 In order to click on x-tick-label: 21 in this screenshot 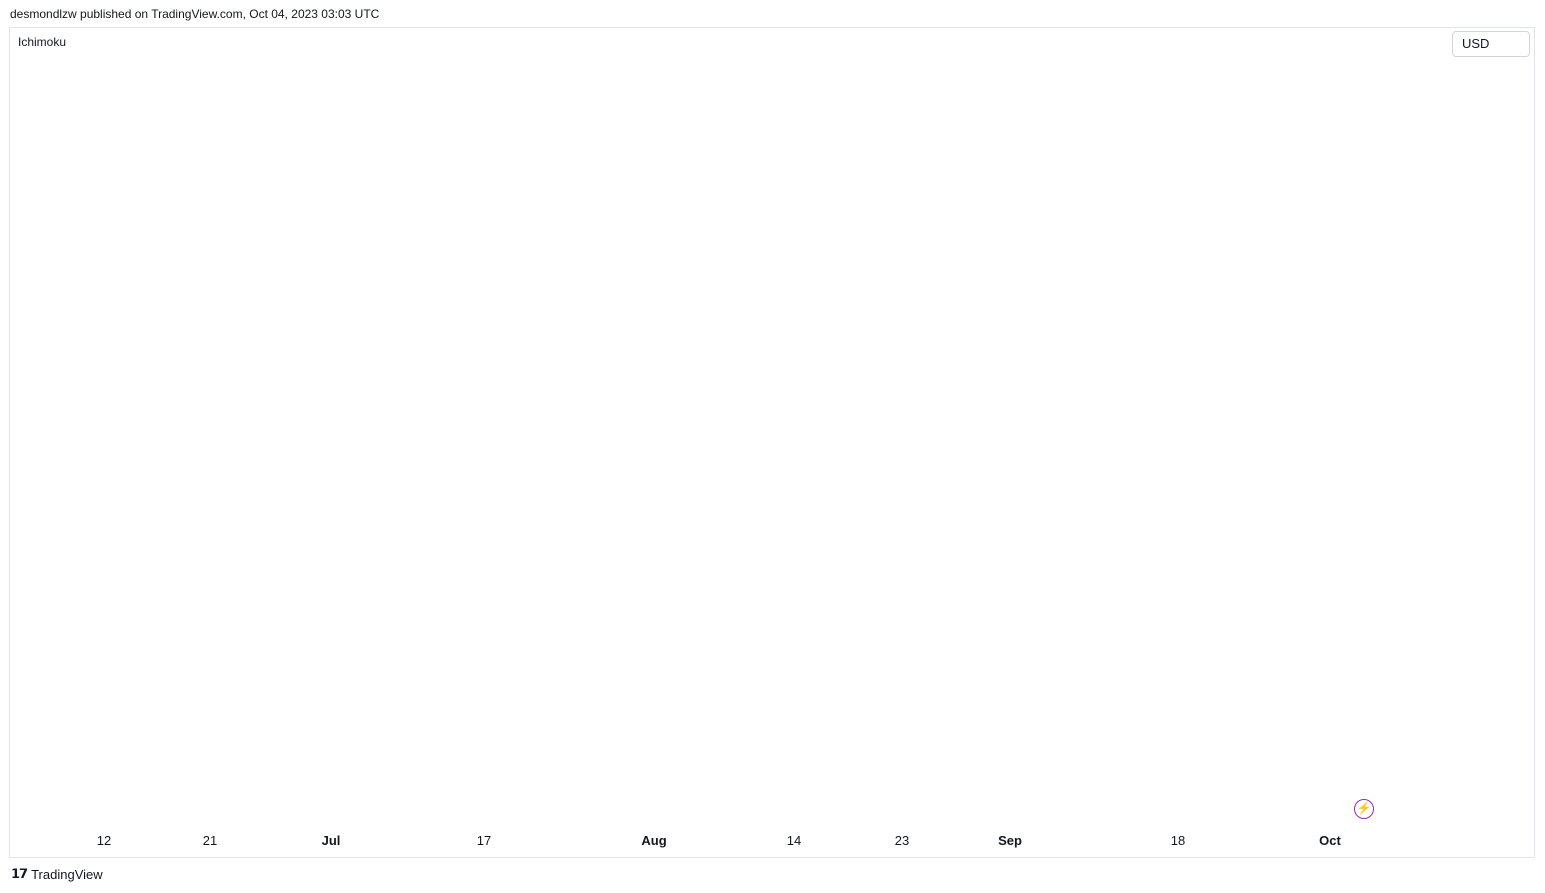, I will do `click(210, 840)`.